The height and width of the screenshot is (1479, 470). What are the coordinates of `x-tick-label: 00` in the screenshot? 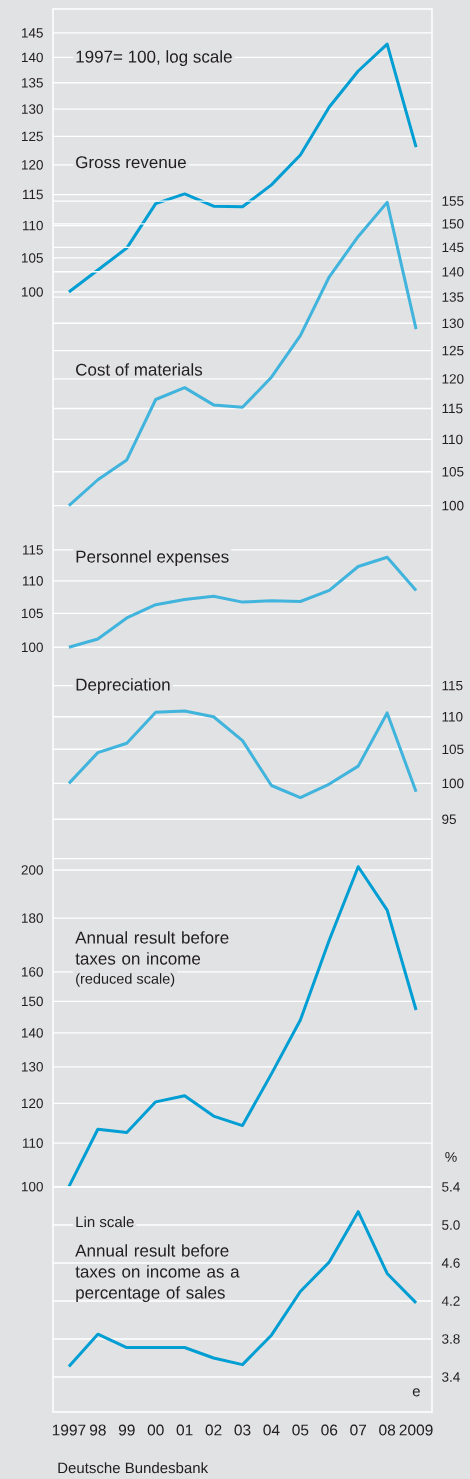 It's located at (155, 1430).